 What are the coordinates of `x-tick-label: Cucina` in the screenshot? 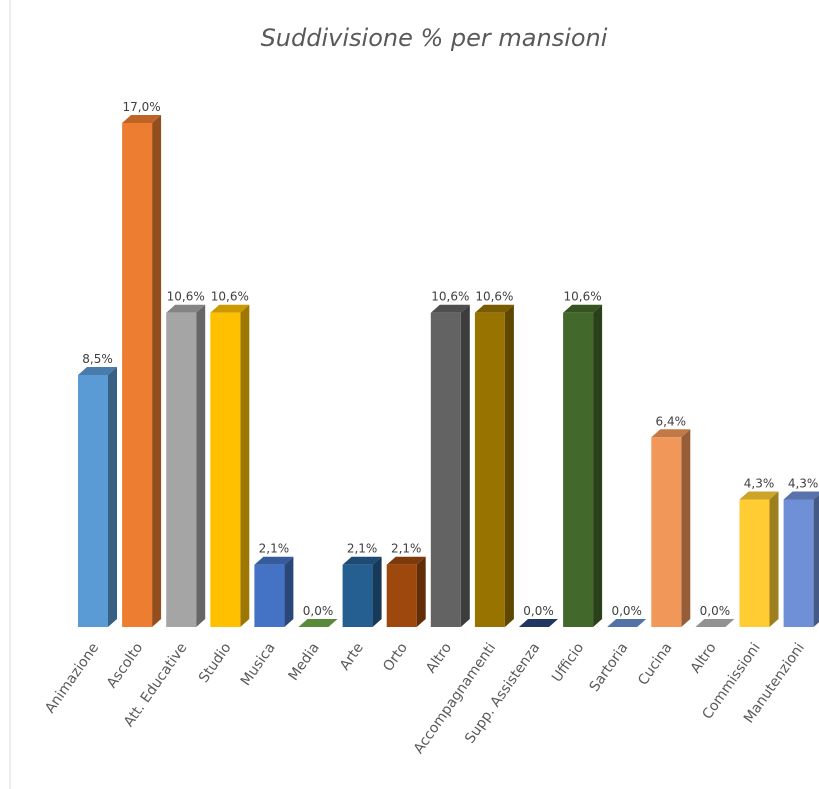 It's located at (655, 664).